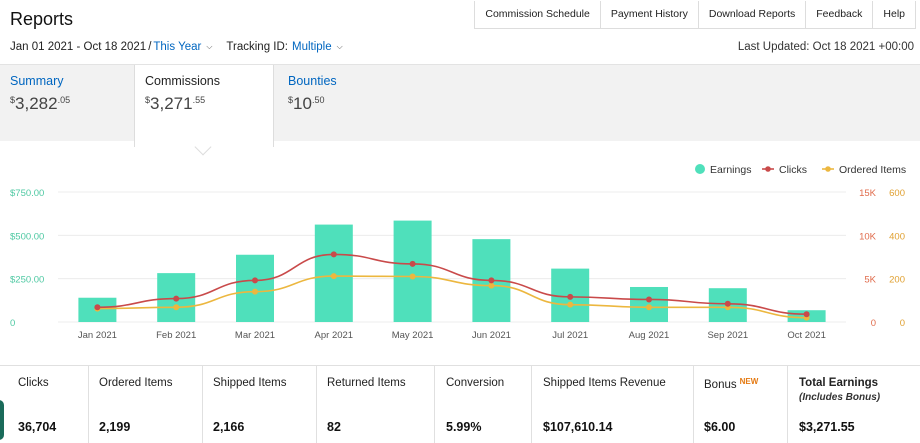 The image size is (920, 443). What do you see at coordinates (343, 103) in the screenshot?
I see `tab-bounties: Bounties $10.50` at bounding box center [343, 103].